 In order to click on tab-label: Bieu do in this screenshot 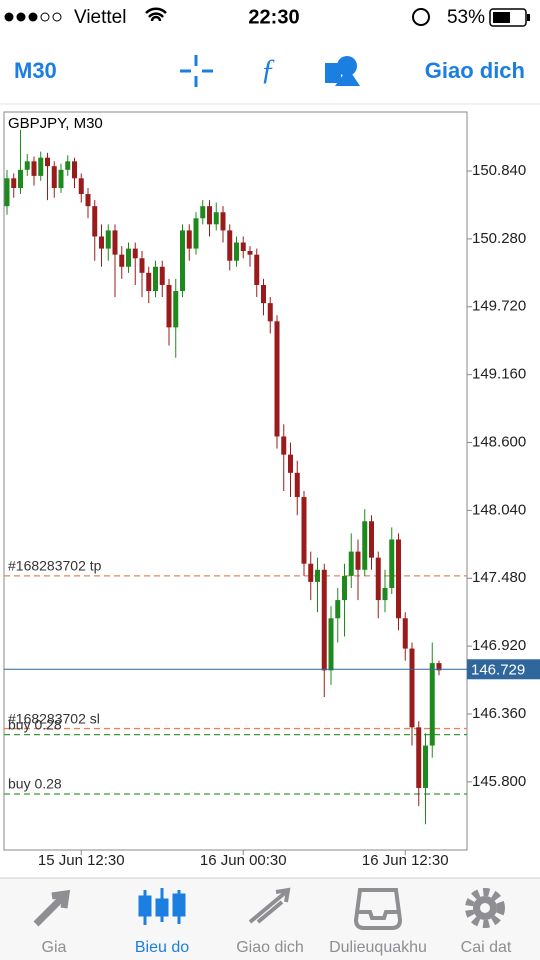, I will do `click(162, 947)`.